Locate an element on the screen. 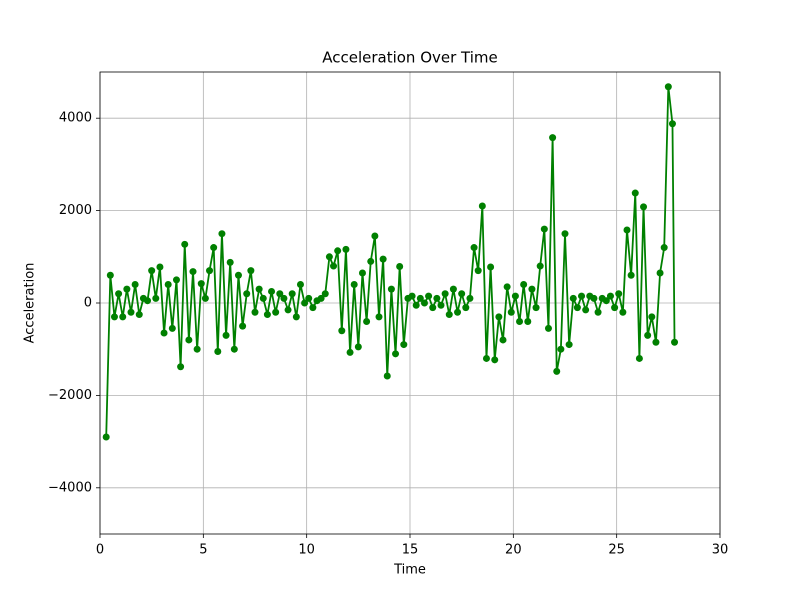  x-tick-label: 30 is located at coordinates (720, 550).